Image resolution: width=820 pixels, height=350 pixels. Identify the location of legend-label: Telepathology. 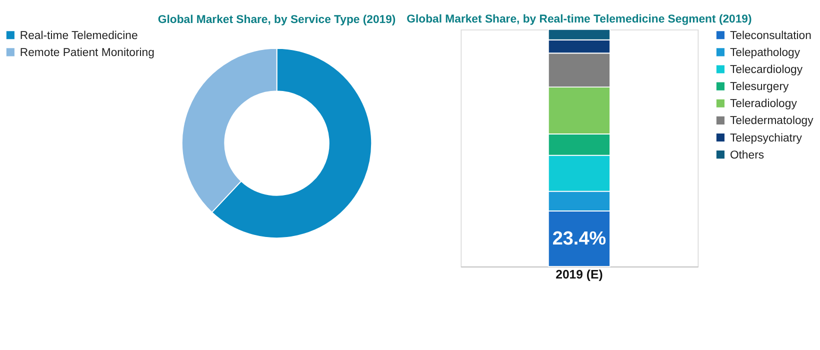
(765, 52).